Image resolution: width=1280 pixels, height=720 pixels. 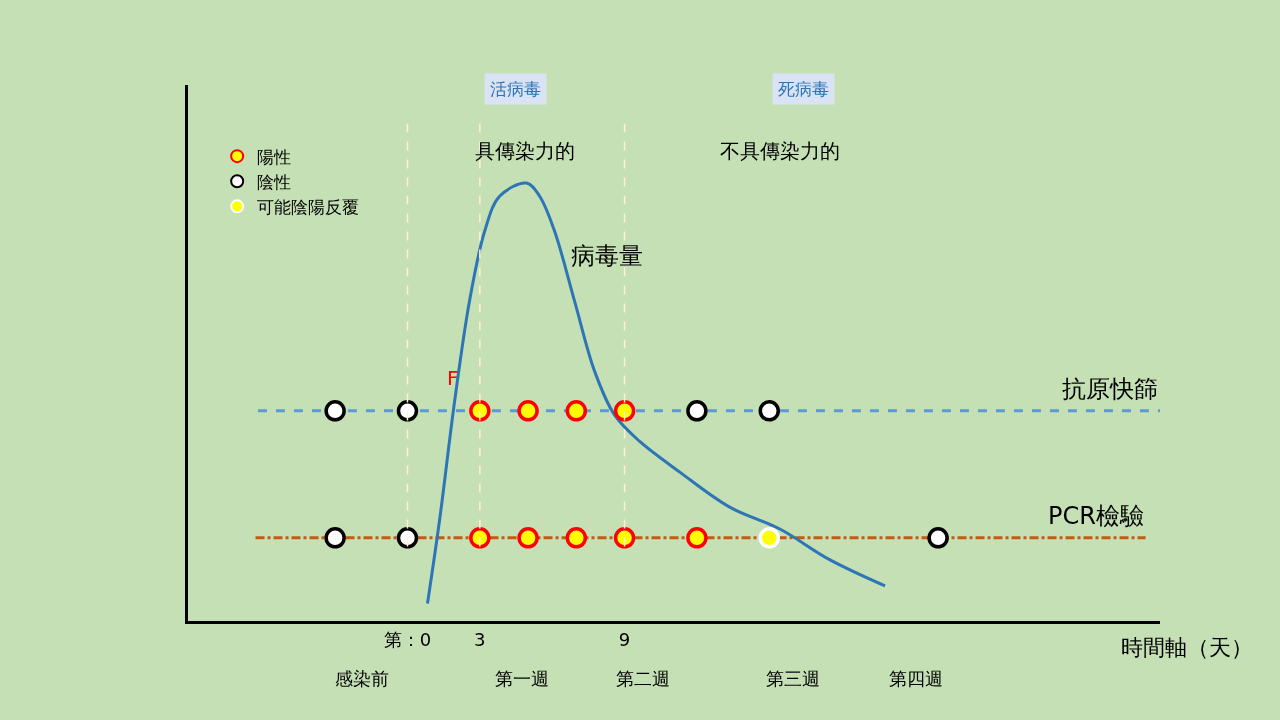 What do you see at coordinates (793, 678) in the screenshot?
I see `text: 第三週` at bounding box center [793, 678].